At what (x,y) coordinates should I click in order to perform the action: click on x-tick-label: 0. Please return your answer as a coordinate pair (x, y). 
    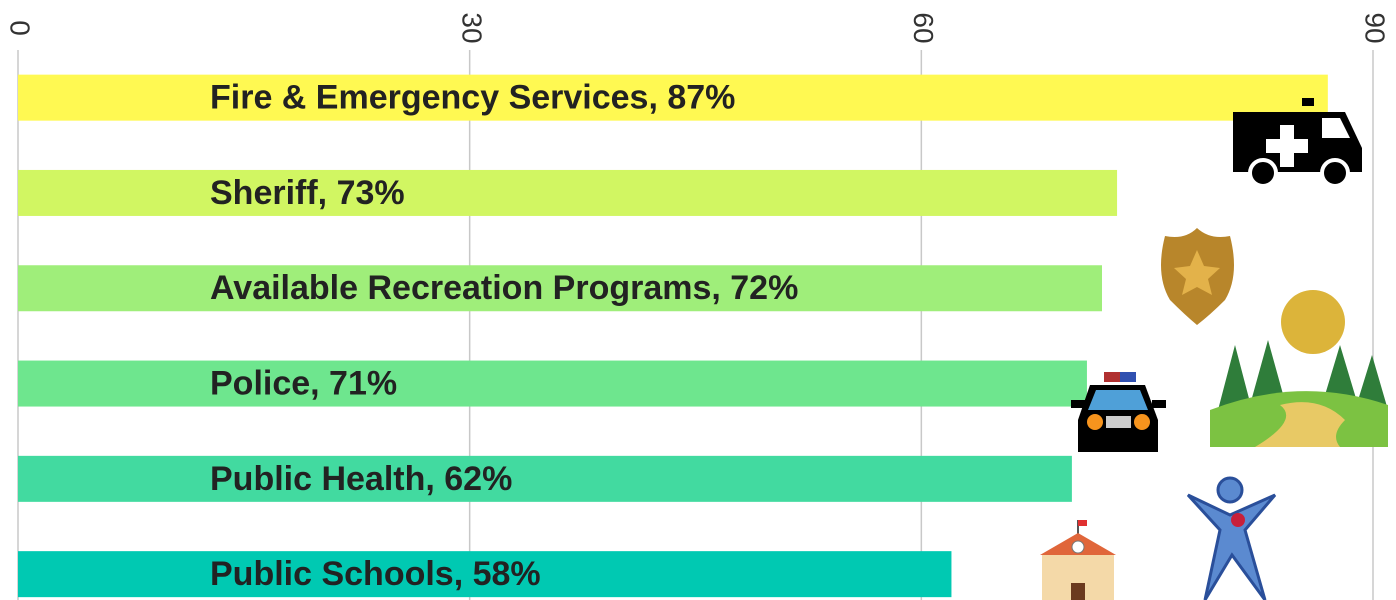
    Looking at the image, I should click on (20, 28).